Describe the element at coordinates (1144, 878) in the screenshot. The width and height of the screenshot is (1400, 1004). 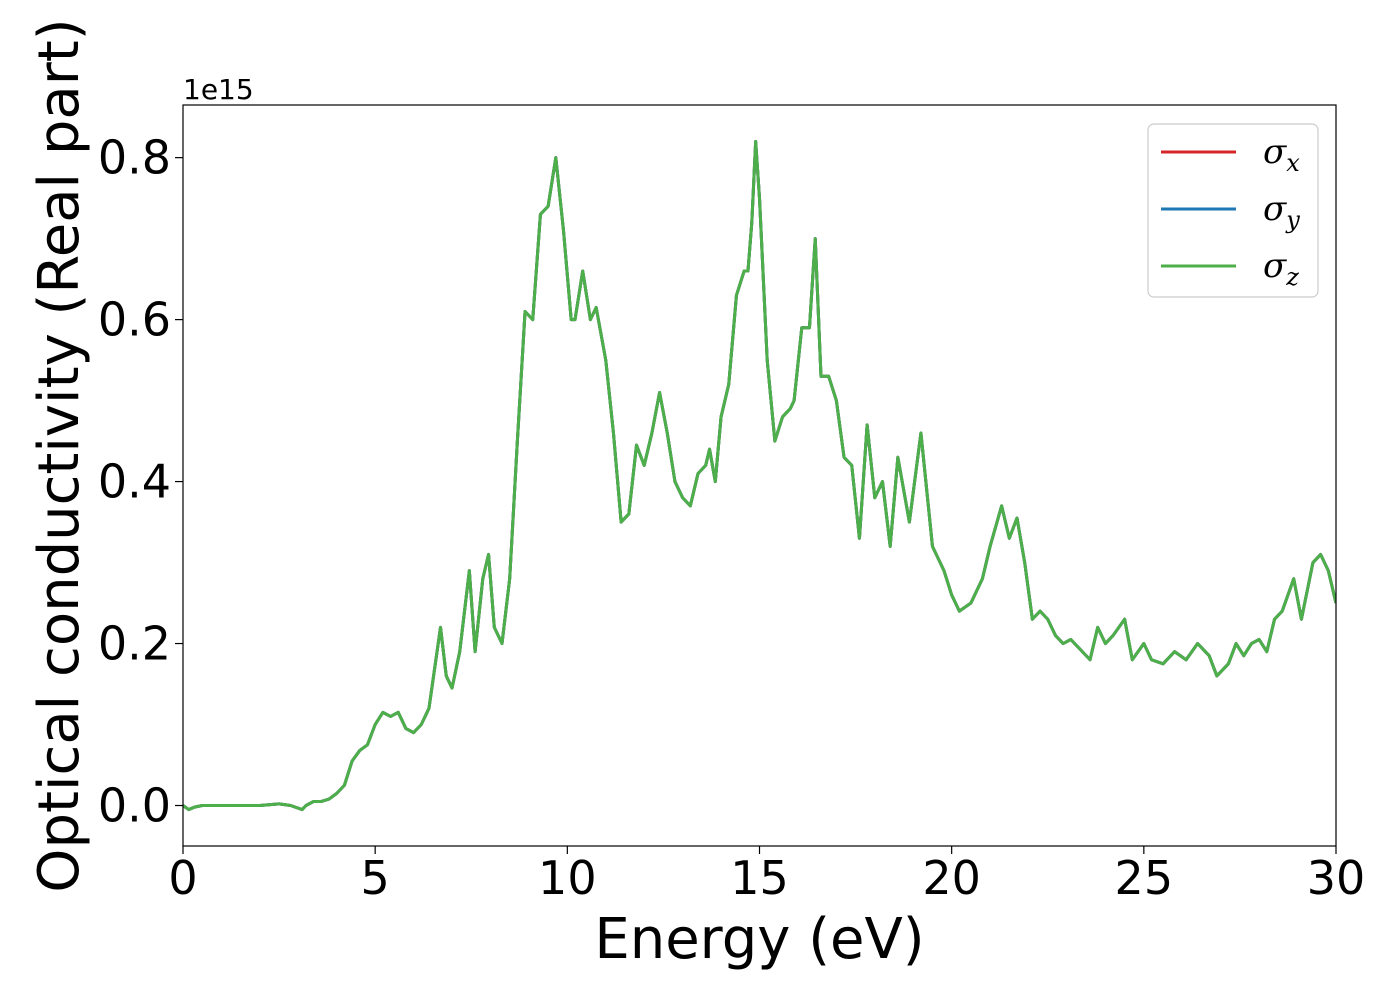
I see `x-tick-label: 25` at that location.